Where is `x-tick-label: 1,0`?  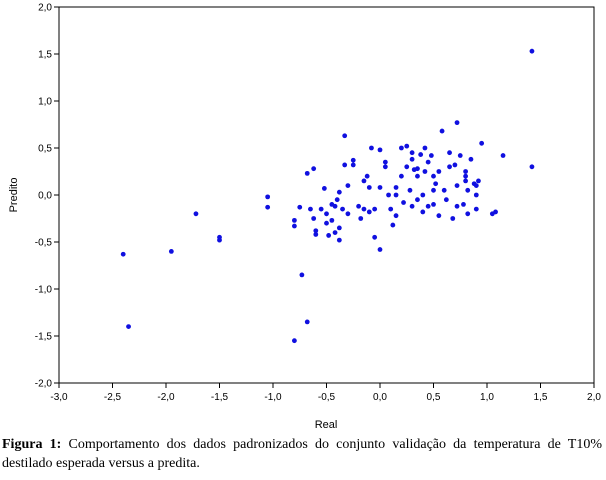
x-tick-label: 1,0 is located at coordinates (487, 397).